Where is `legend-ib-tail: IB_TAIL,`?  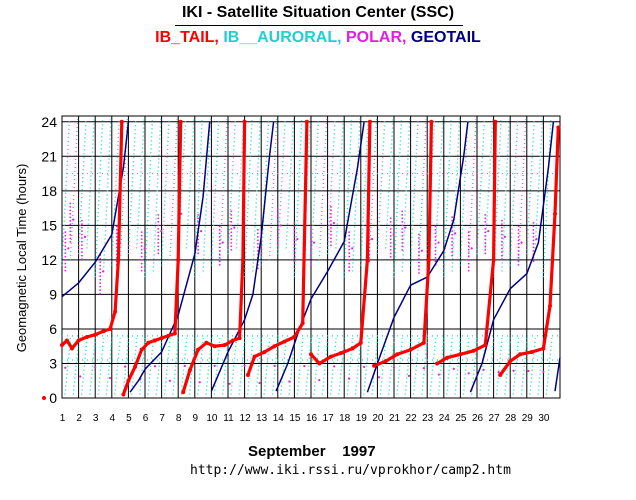
legend-ib-tail: IB_TAIL, is located at coordinates (187, 37).